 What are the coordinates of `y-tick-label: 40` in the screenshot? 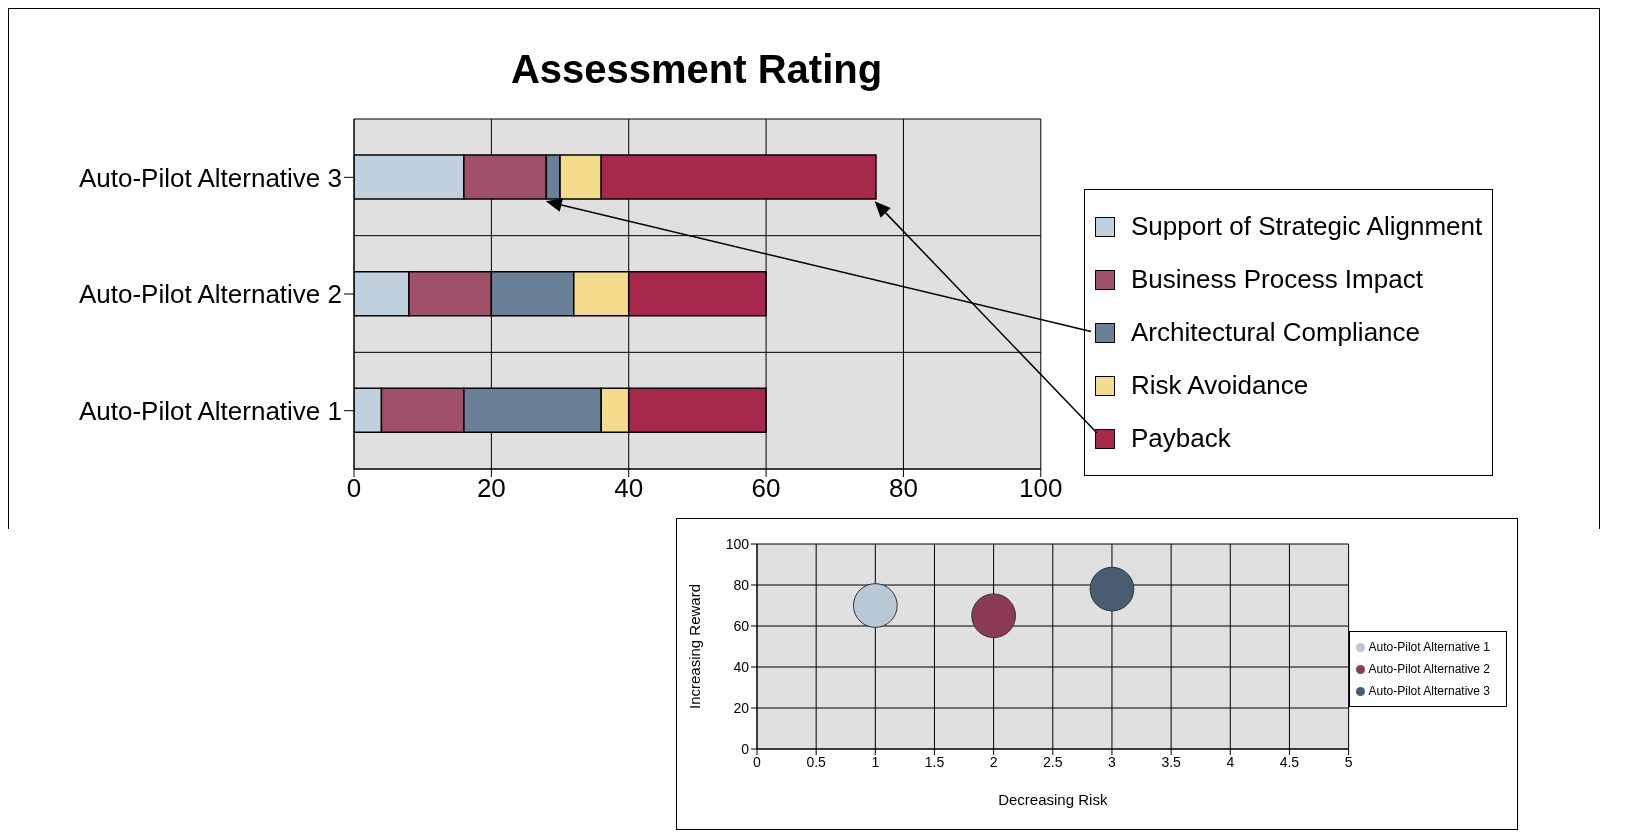 It's located at (741, 666).